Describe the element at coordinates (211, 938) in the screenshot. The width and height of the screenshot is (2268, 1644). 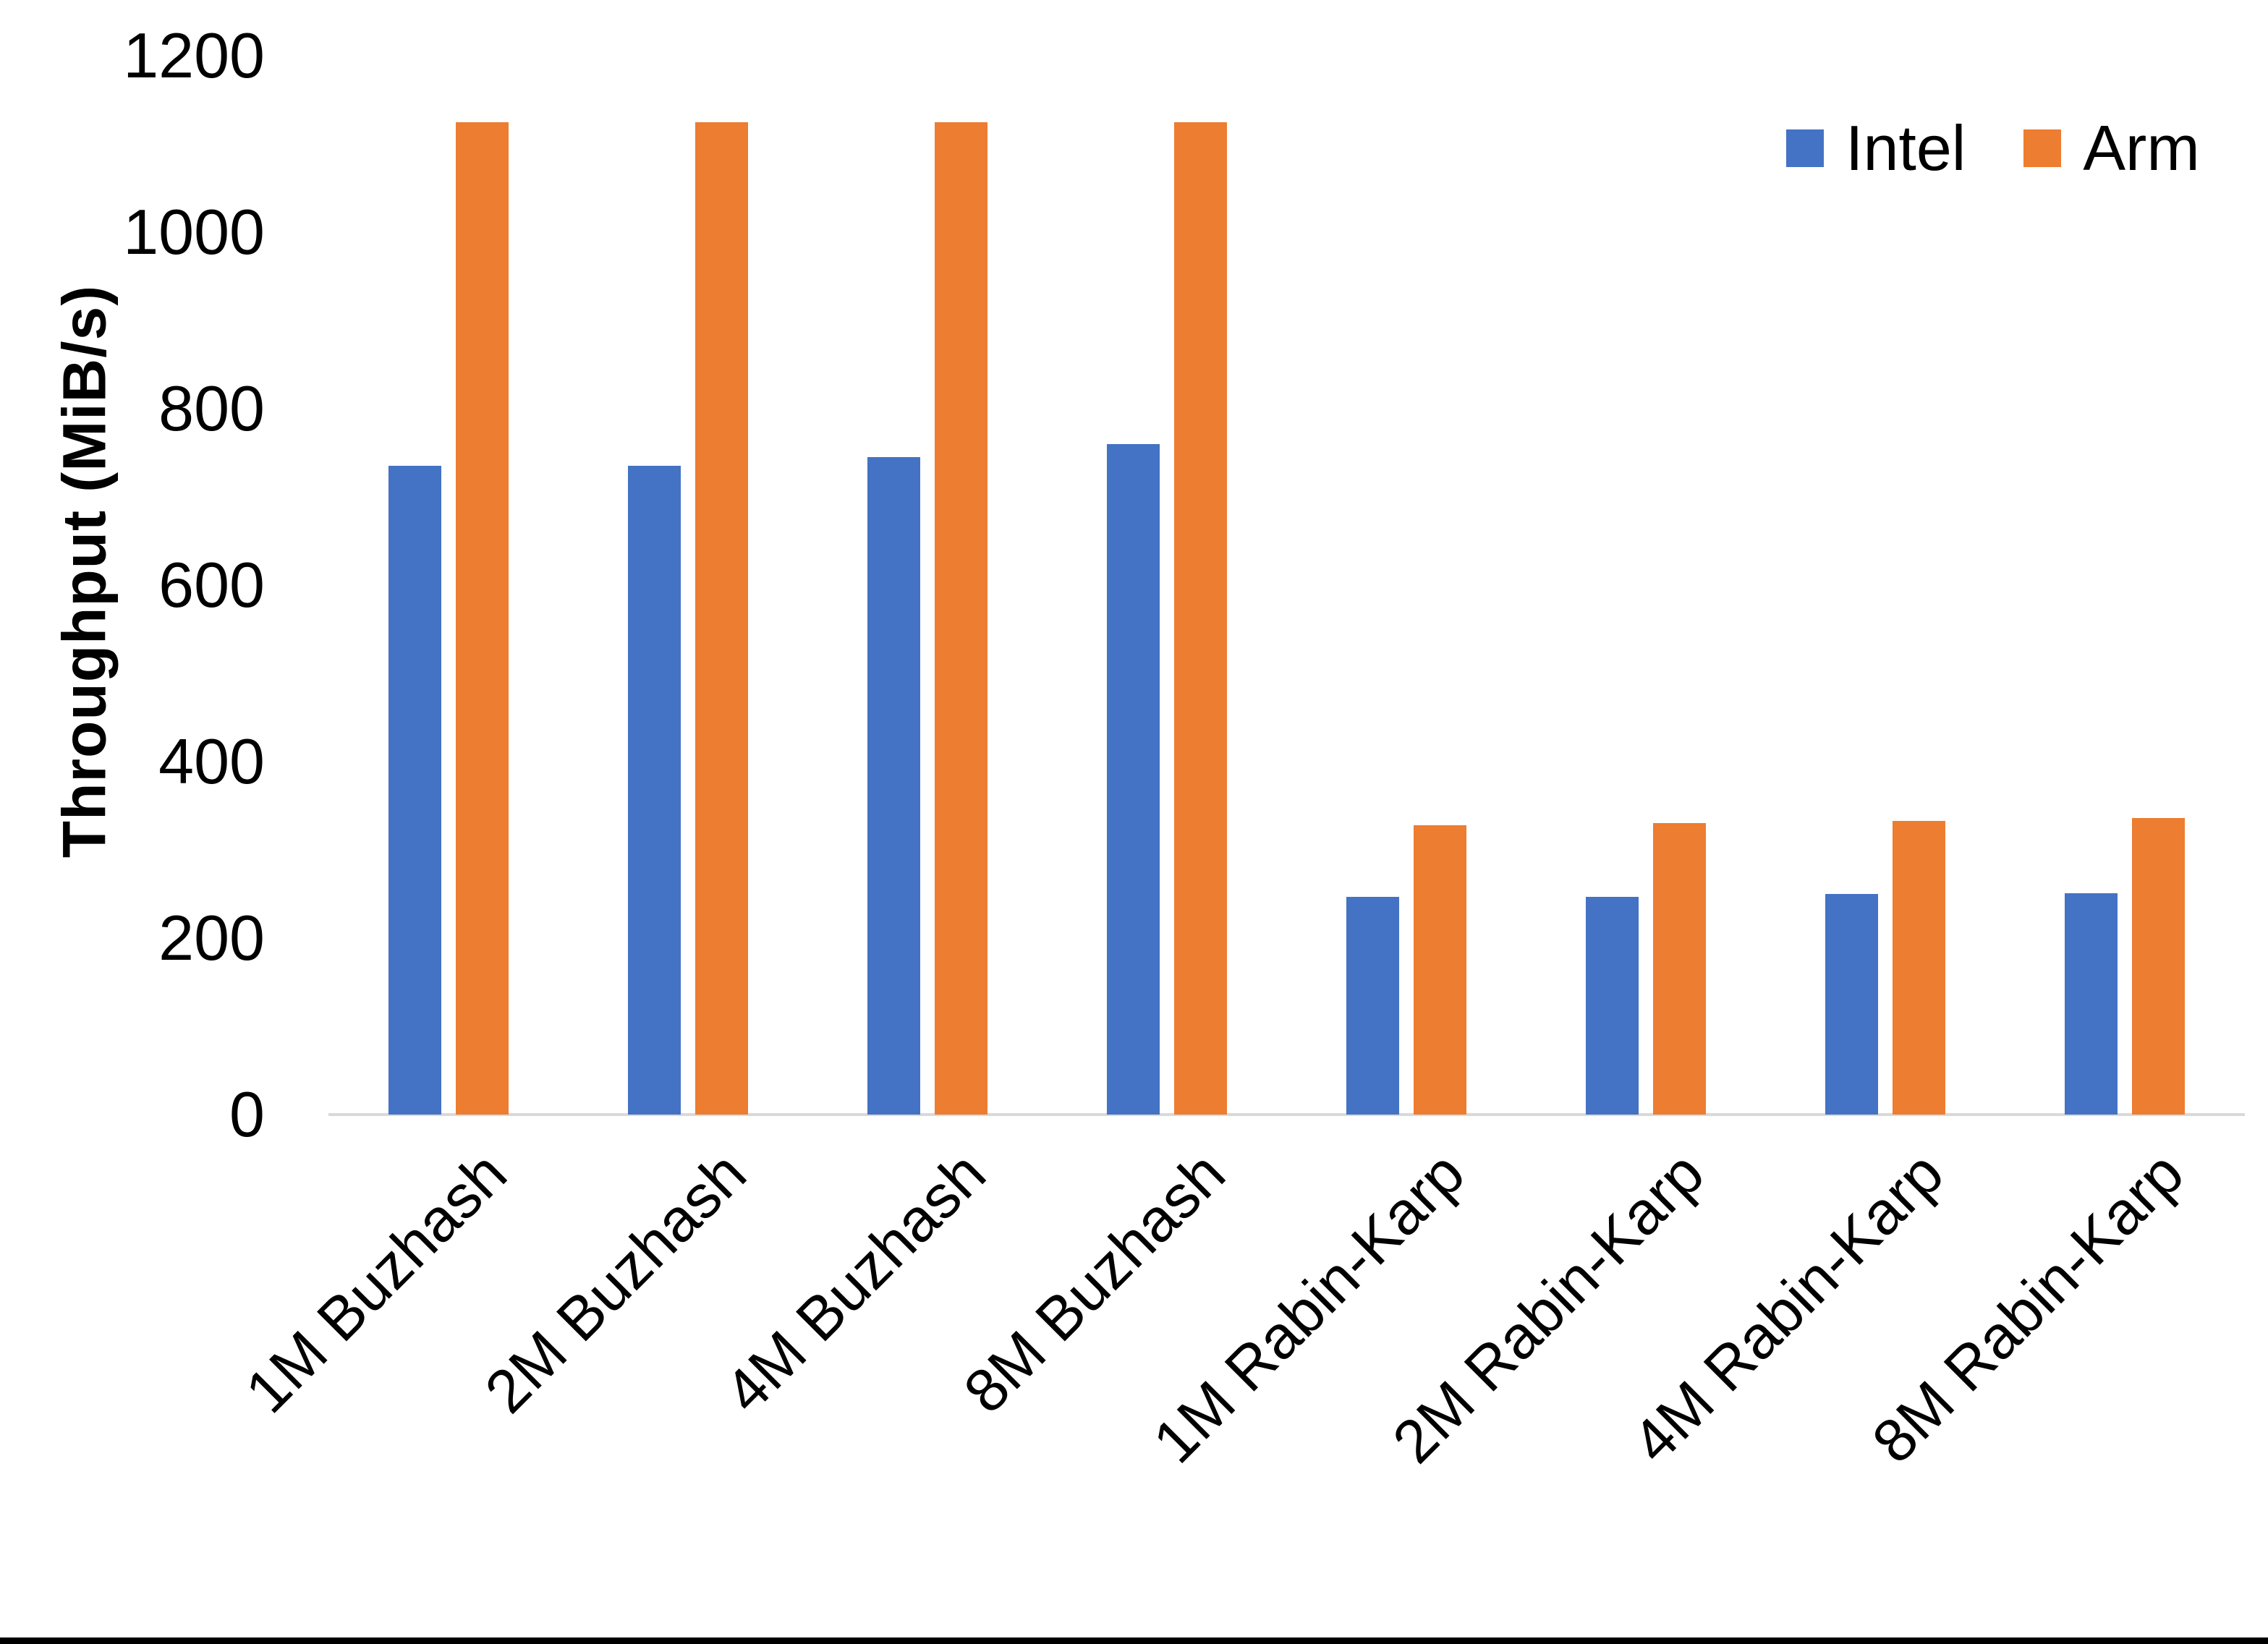
I see `y-tick-label: 200` at that location.